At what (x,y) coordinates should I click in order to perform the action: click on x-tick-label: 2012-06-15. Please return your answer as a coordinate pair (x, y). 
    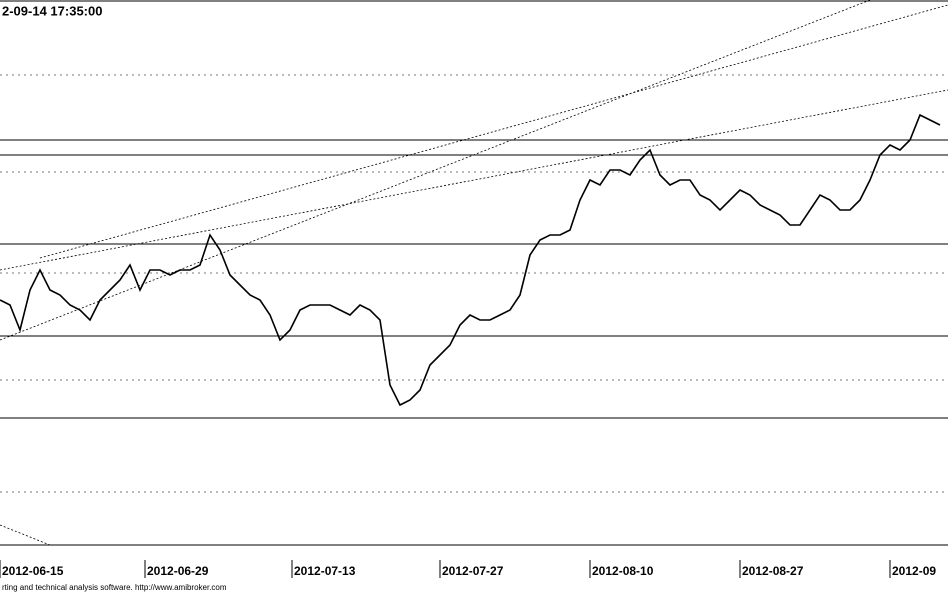
    Looking at the image, I should click on (33, 571).